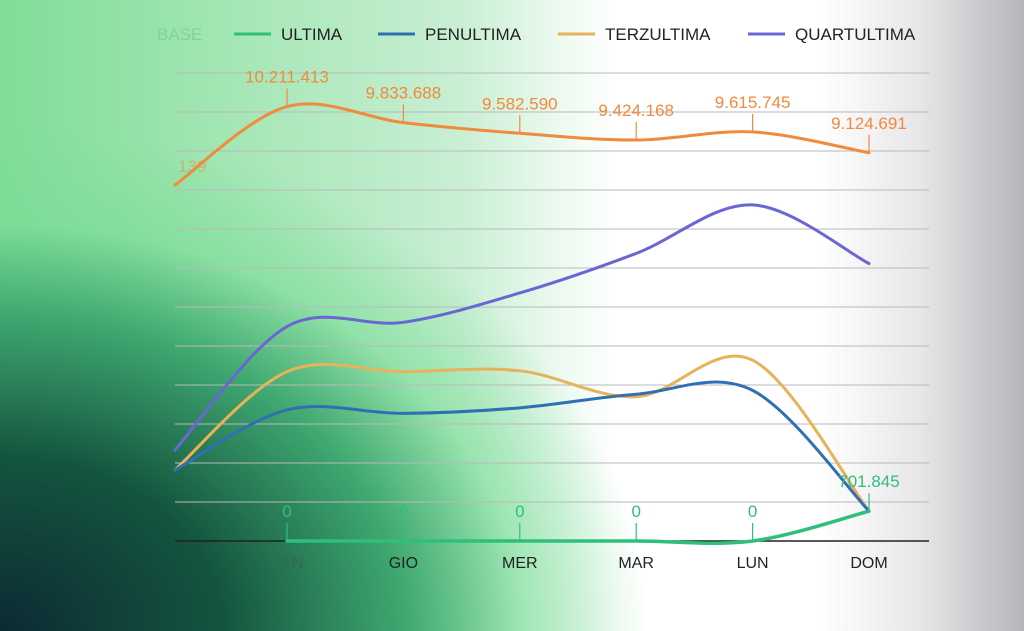 This screenshot has width=1024, height=631. Describe the element at coordinates (287, 77) in the screenshot. I see `data-label: 10.211.413` at that location.